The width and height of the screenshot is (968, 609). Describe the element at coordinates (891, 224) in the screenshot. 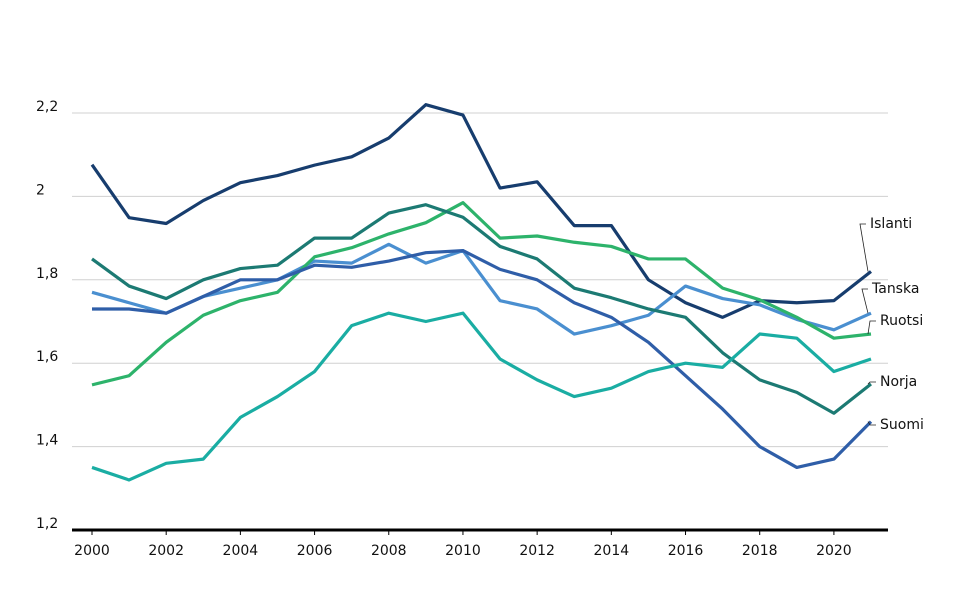

I see `series-label: Islanti` at that location.